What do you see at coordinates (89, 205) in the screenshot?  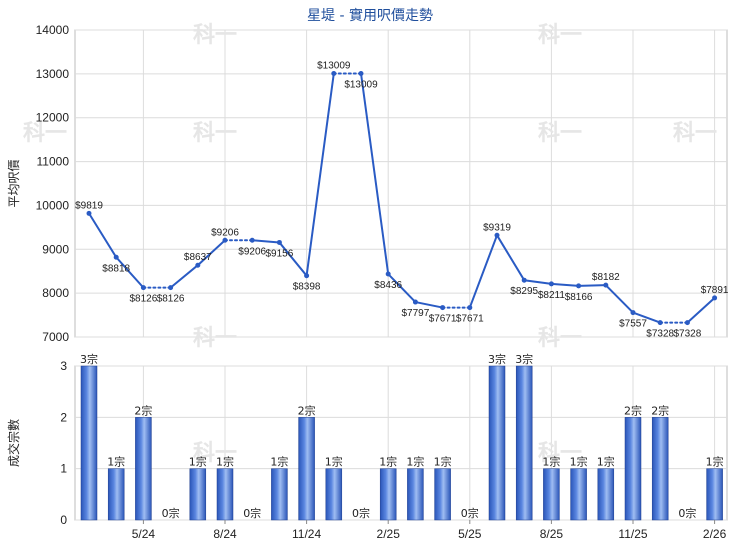 I see `price-data-label: $9819` at bounding box center [89, 205].